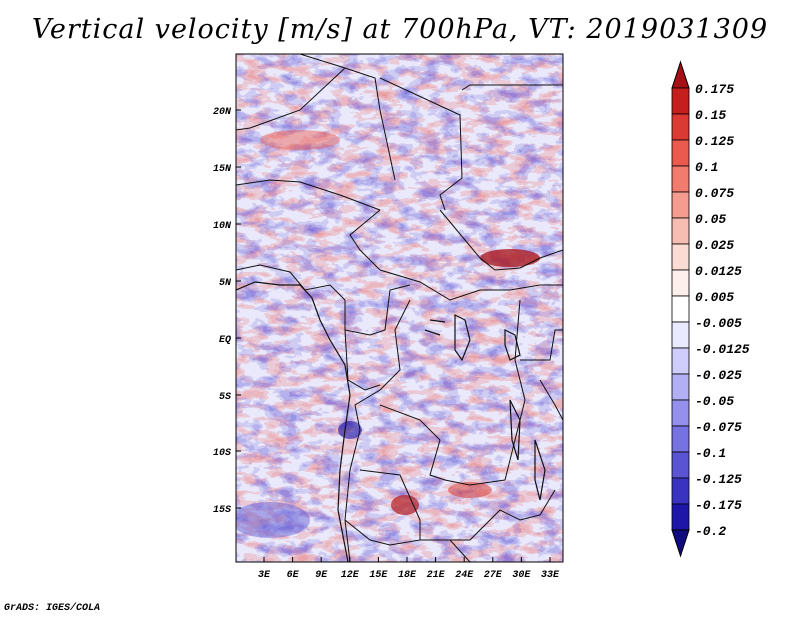 This screenshot has height=618, width=800. Describe the element at coordinates (722, 349) in the screenshot. I see `colorbar-label: -0.0125` at that location.